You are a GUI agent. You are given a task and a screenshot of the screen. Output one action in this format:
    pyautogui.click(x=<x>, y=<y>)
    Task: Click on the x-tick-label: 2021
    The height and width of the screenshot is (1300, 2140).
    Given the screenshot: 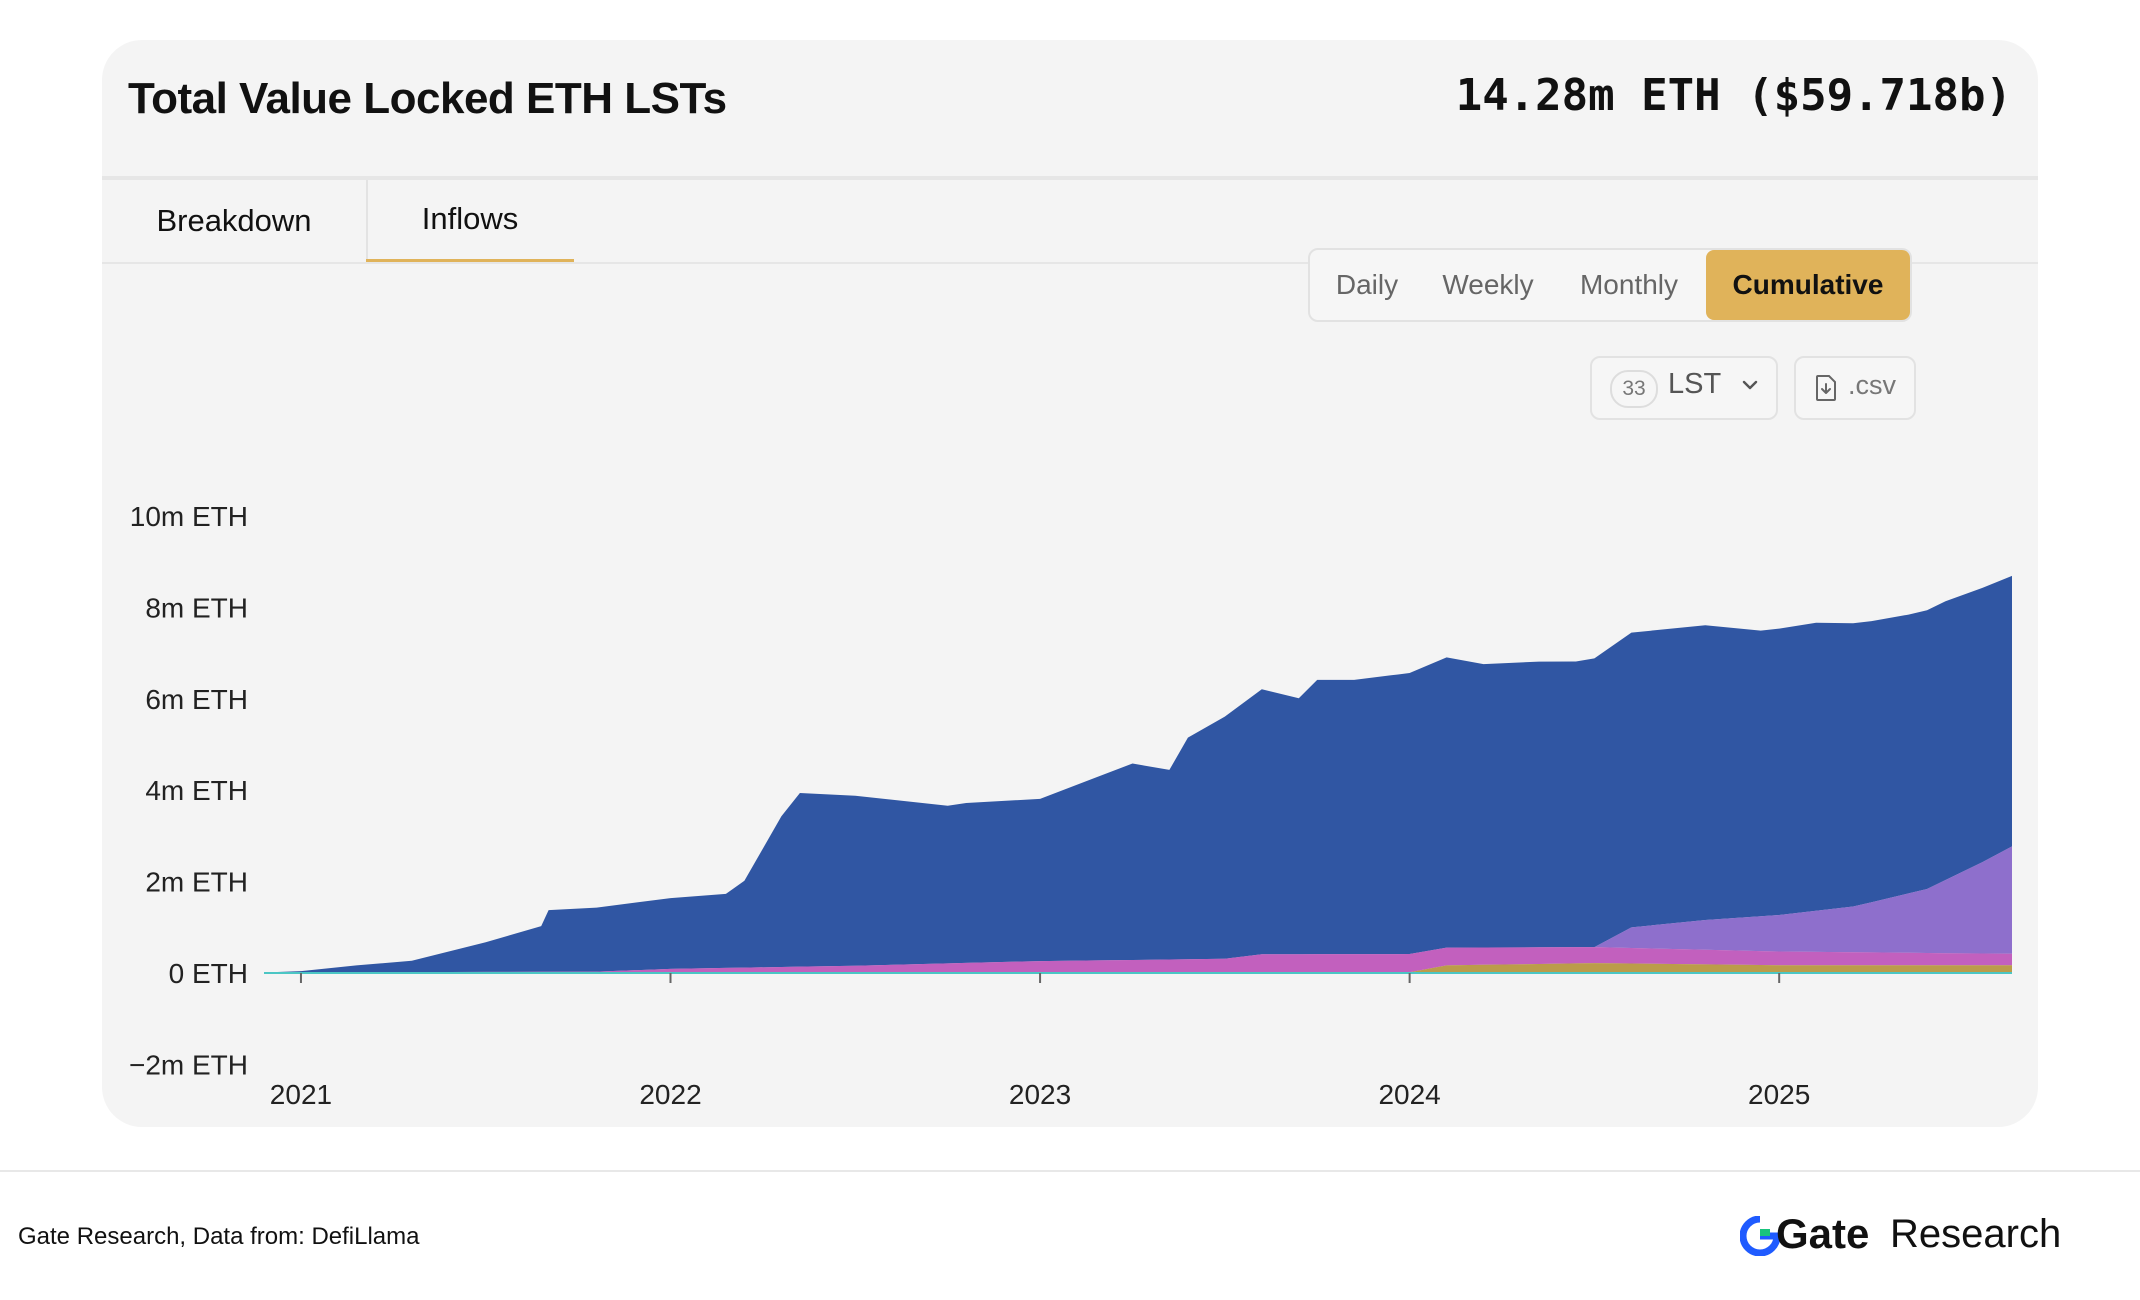 What is the action you would take?
    pyautogui.click(x=301, y=1094)
    